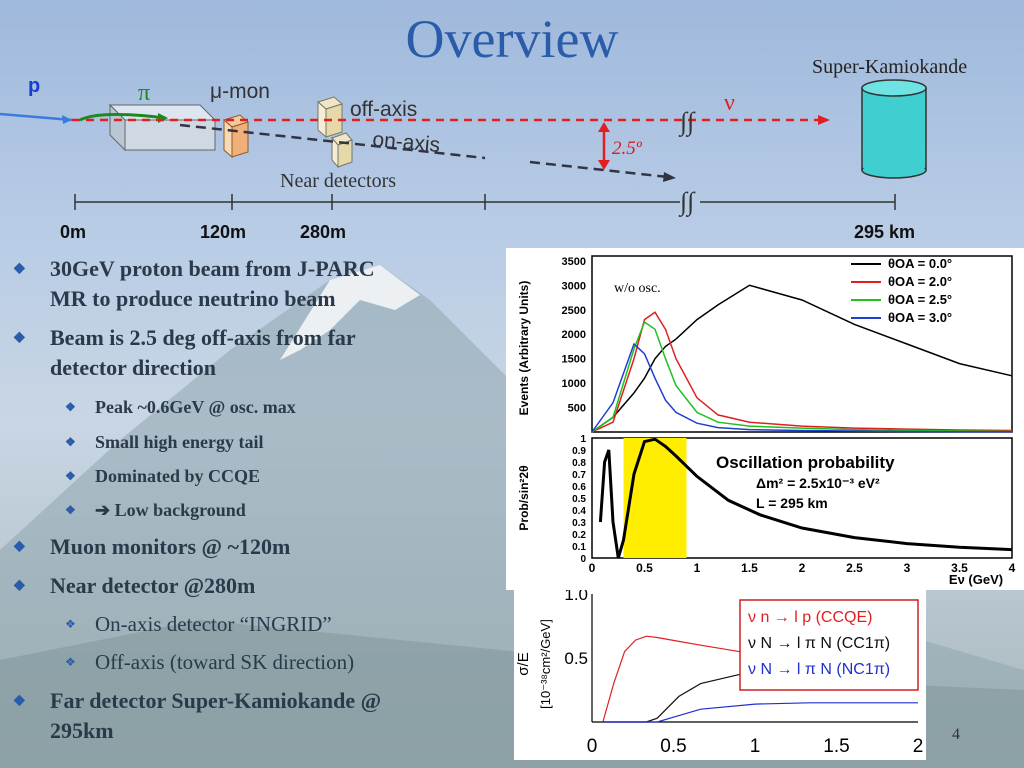  What do you see at coordinates (155, 510) in the screenshot?
I see `sub-bullet-background: ❖ ➔ Low background` at bounding box center [155, 510].